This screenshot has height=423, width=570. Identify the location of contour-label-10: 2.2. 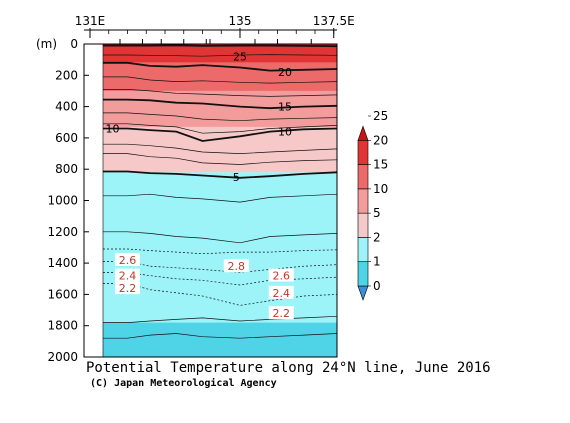
(128, 288).